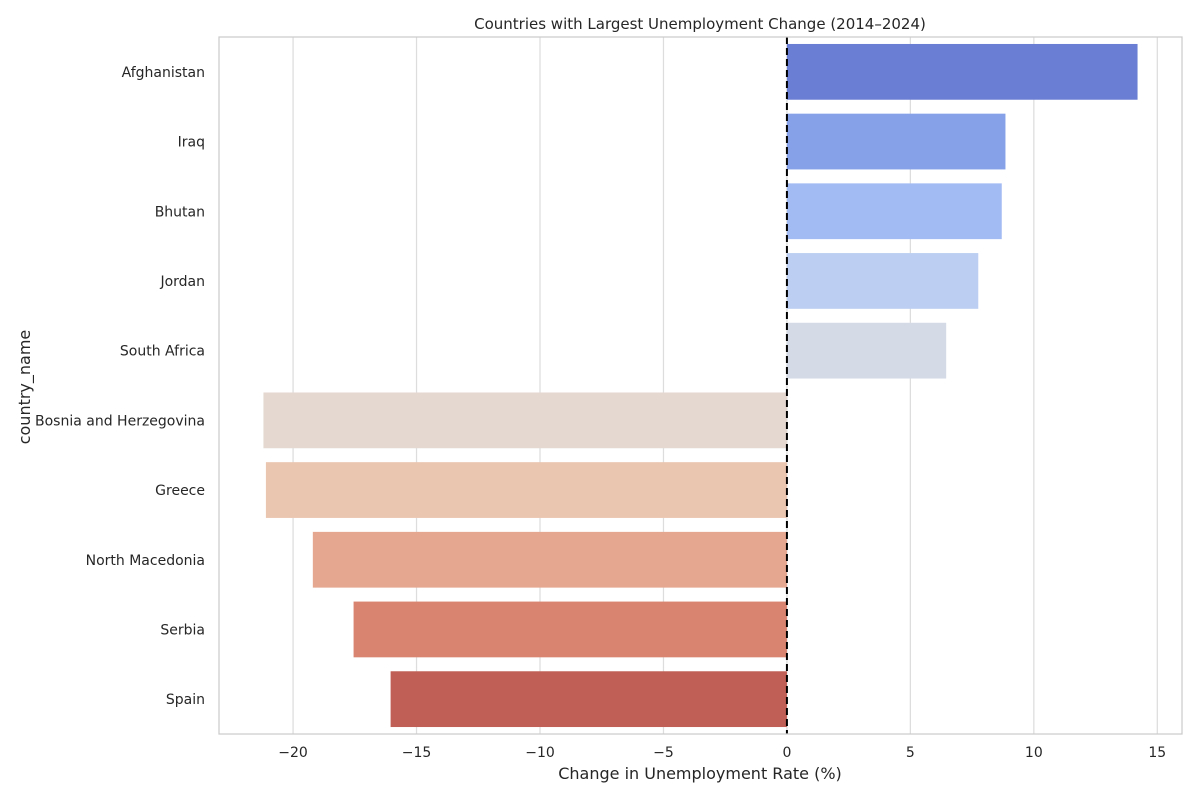 This screenshot has width=1200, height=800. Describe the element at coordinates (417, 753) in the screenshot. I see `x-tick-label-1: −15` at that location.